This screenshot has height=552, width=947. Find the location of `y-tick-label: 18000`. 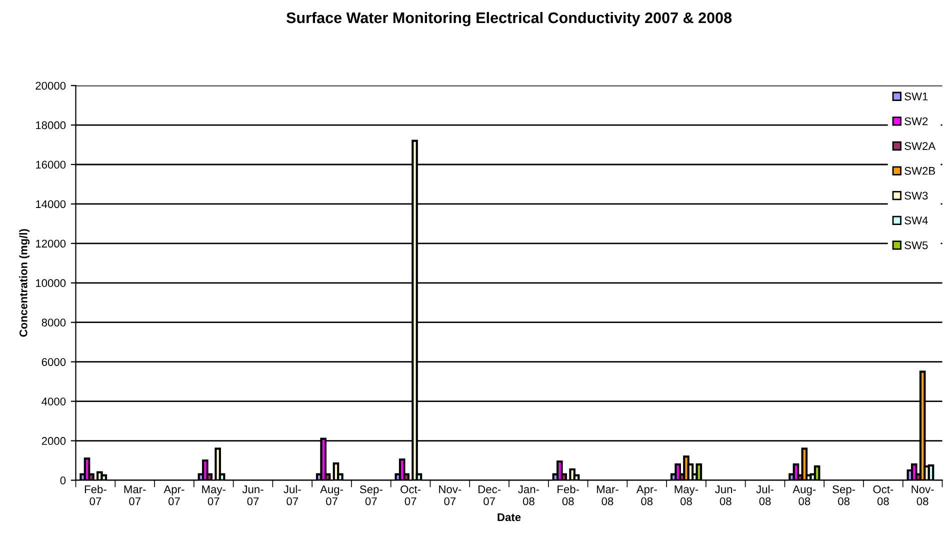

y-tick-label: 18000 is located at coordinates (51, 125).